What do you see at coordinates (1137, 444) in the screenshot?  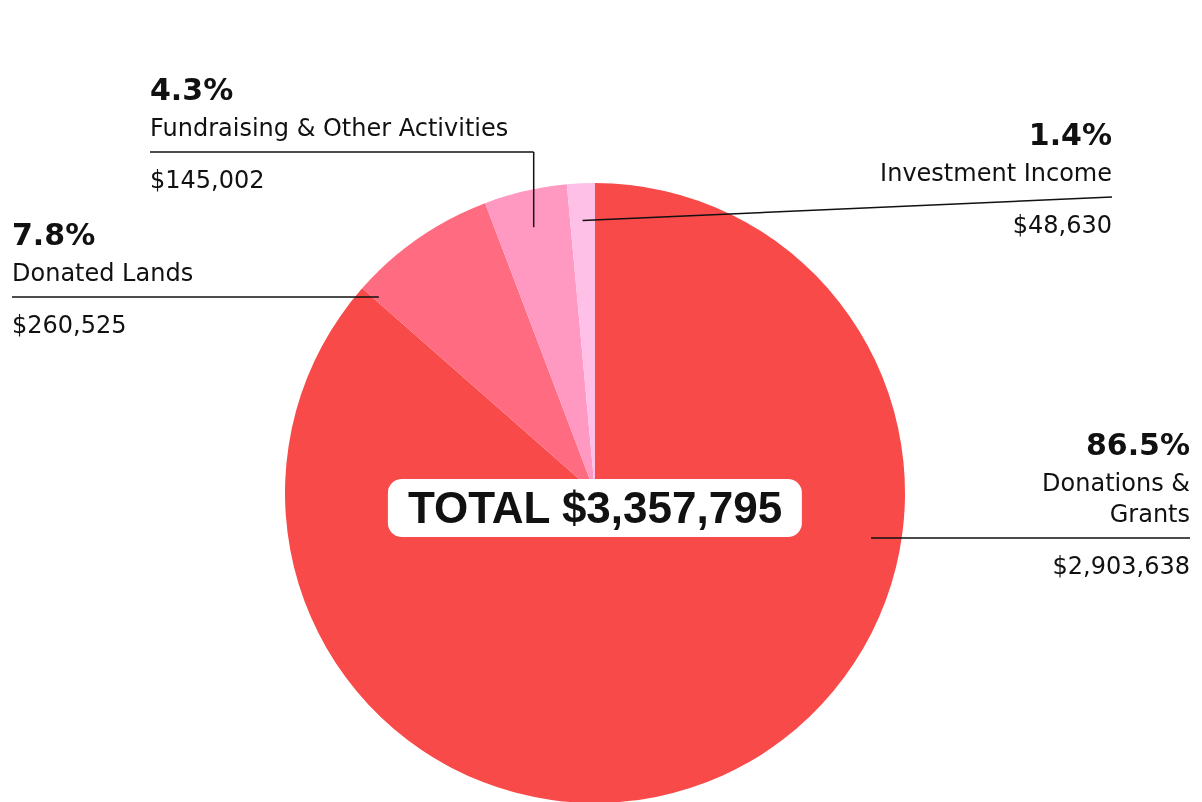 I see `text: 86.5%` at bounding box center [1137, 444].